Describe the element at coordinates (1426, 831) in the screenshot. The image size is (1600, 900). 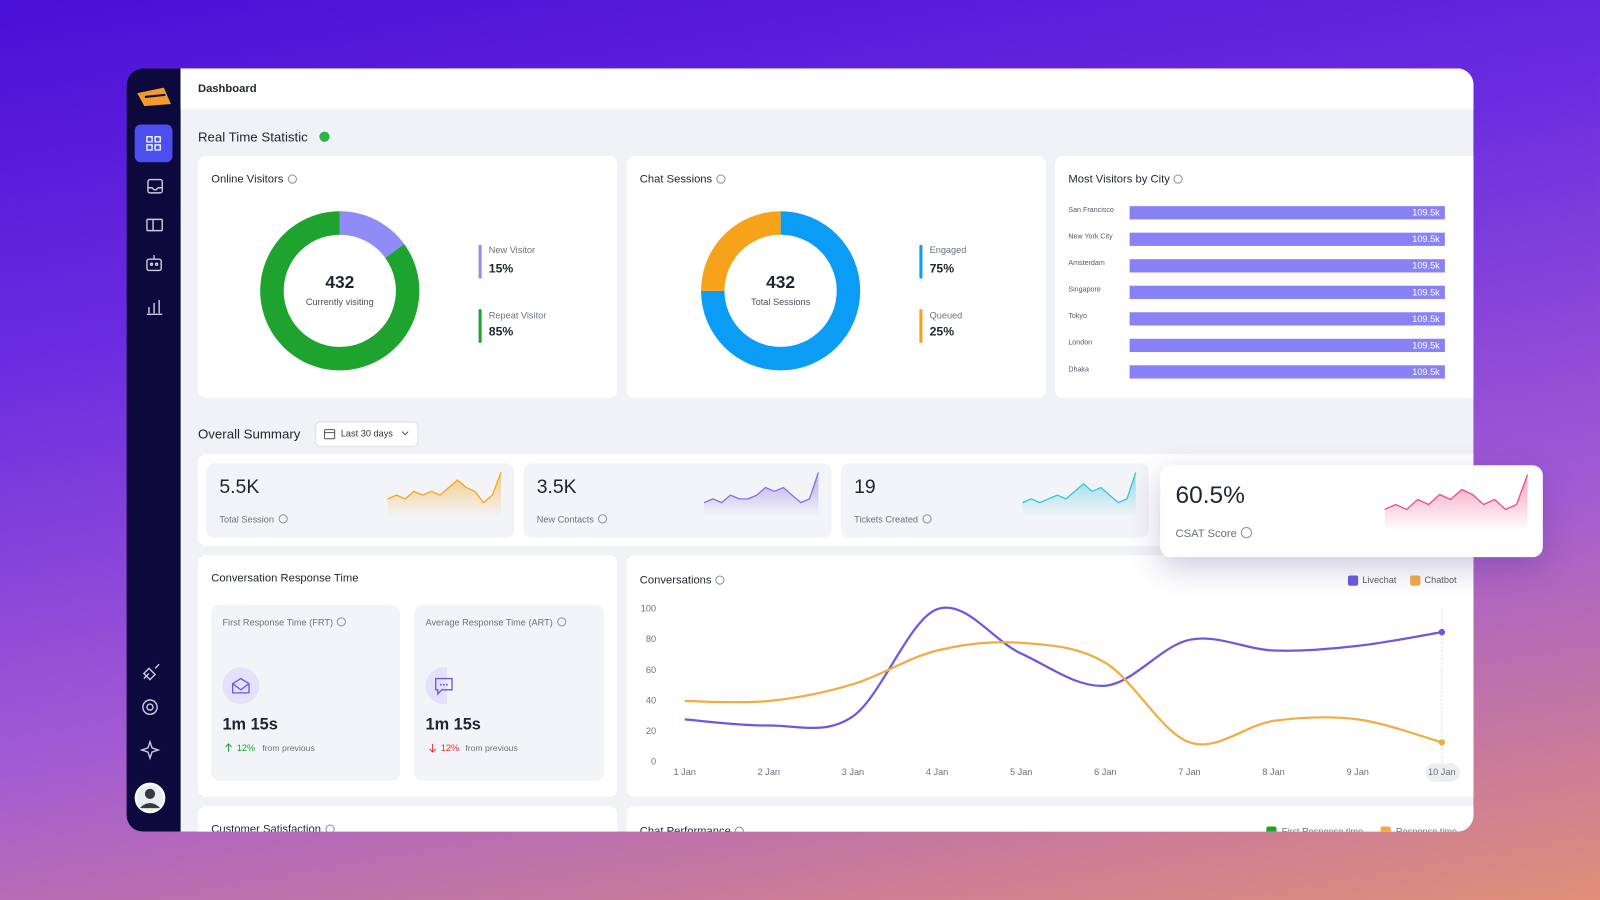
I see `legend-label: Response time` at that location.